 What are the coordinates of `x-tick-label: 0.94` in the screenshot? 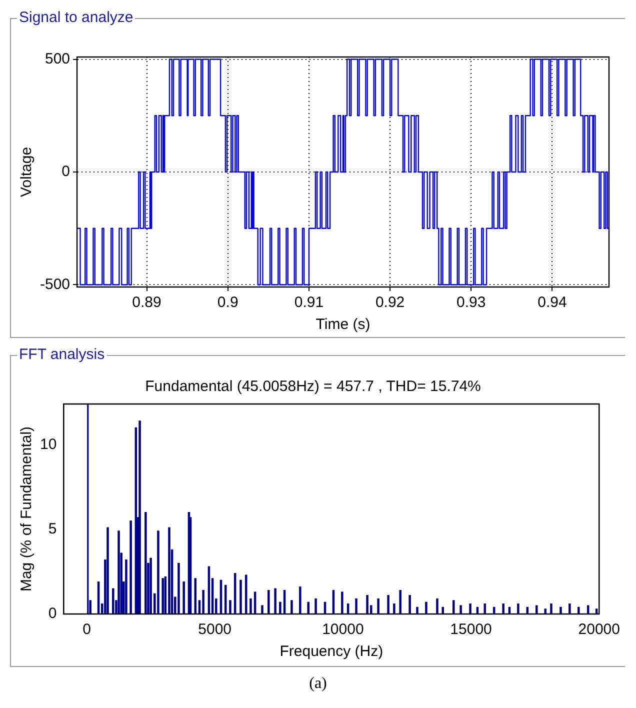 It's located at (552, 303).